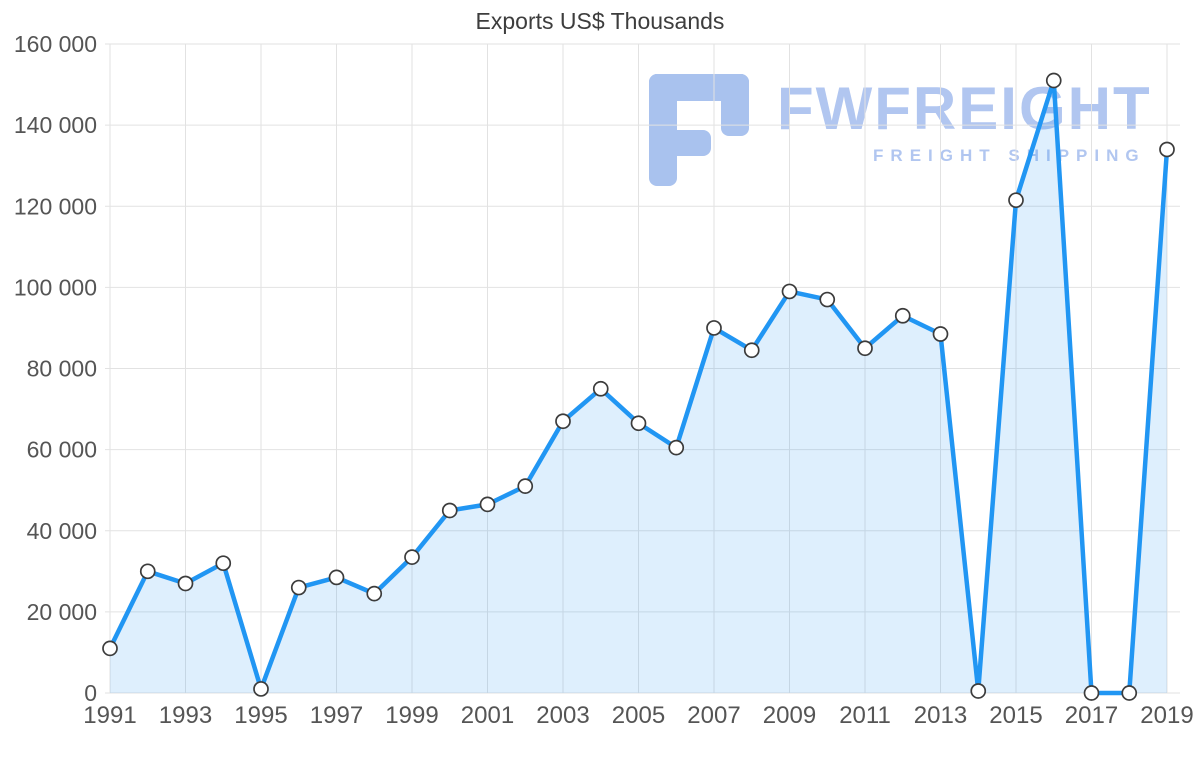 The image size is (1200, 763). Describe the element at coordinates (600, 21) in the screenshot. I see `chart-title: Exports US$ Thousands` at that location.